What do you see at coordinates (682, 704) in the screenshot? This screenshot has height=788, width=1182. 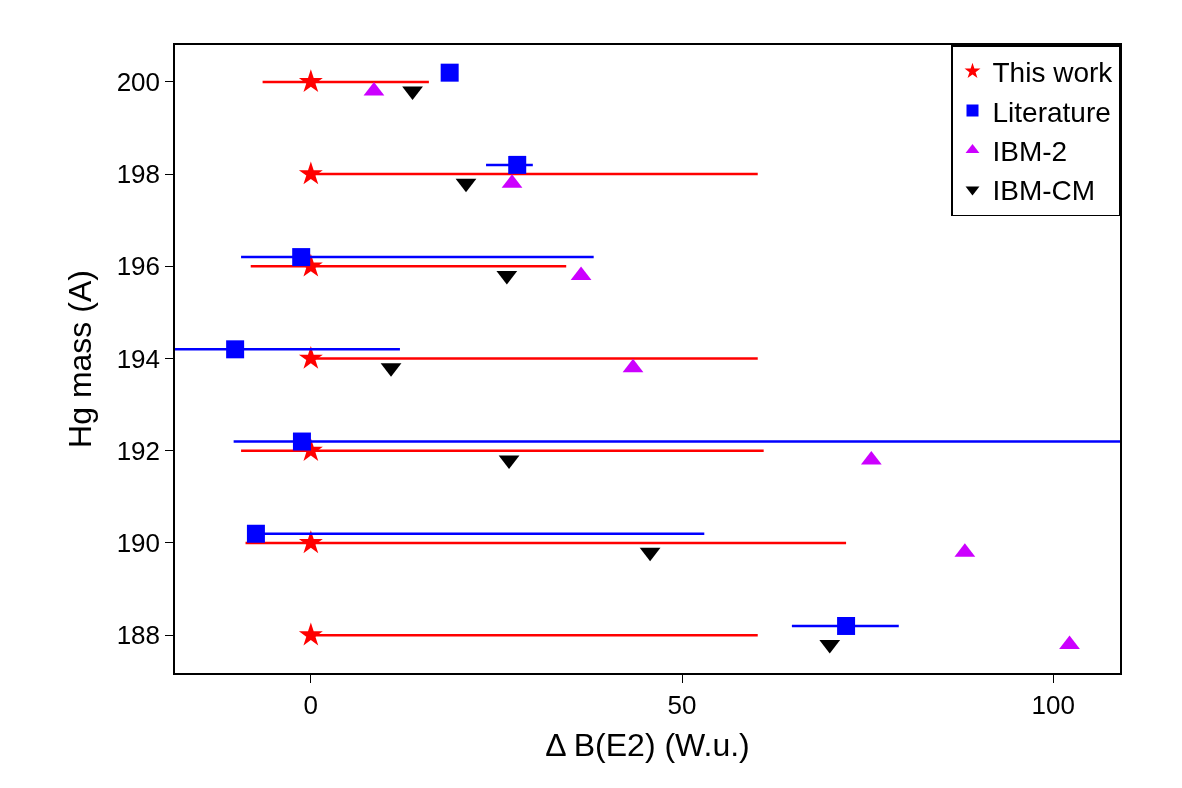 I see `x-tick-label: 50` at bounding box center [682, 704].